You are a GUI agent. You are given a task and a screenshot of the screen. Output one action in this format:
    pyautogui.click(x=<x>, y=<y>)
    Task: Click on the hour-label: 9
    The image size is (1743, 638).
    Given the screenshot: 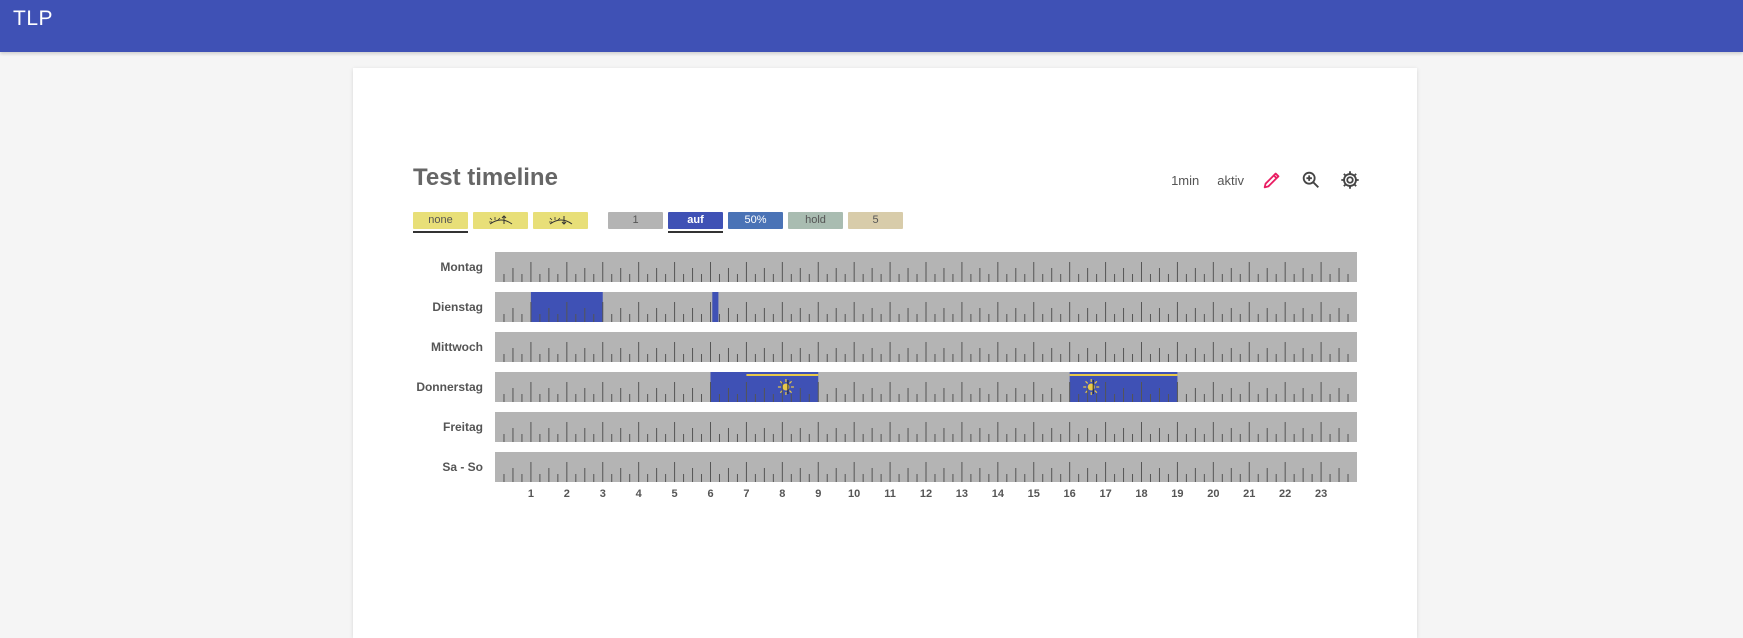 What is the action you would take?
    pyautogui.click(x=818, y=494)
    